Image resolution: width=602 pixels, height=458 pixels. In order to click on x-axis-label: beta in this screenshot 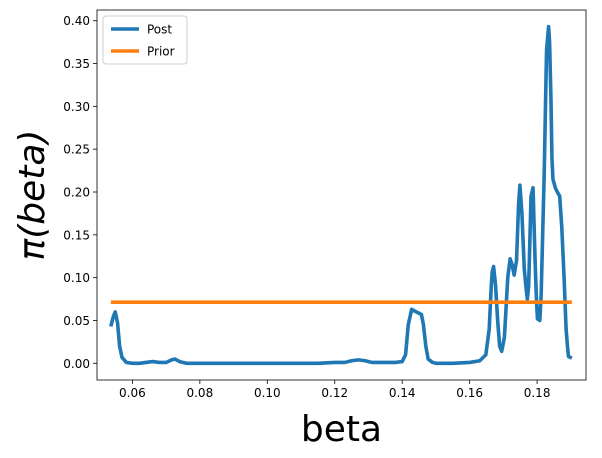, I will do `click(341, 429)`.